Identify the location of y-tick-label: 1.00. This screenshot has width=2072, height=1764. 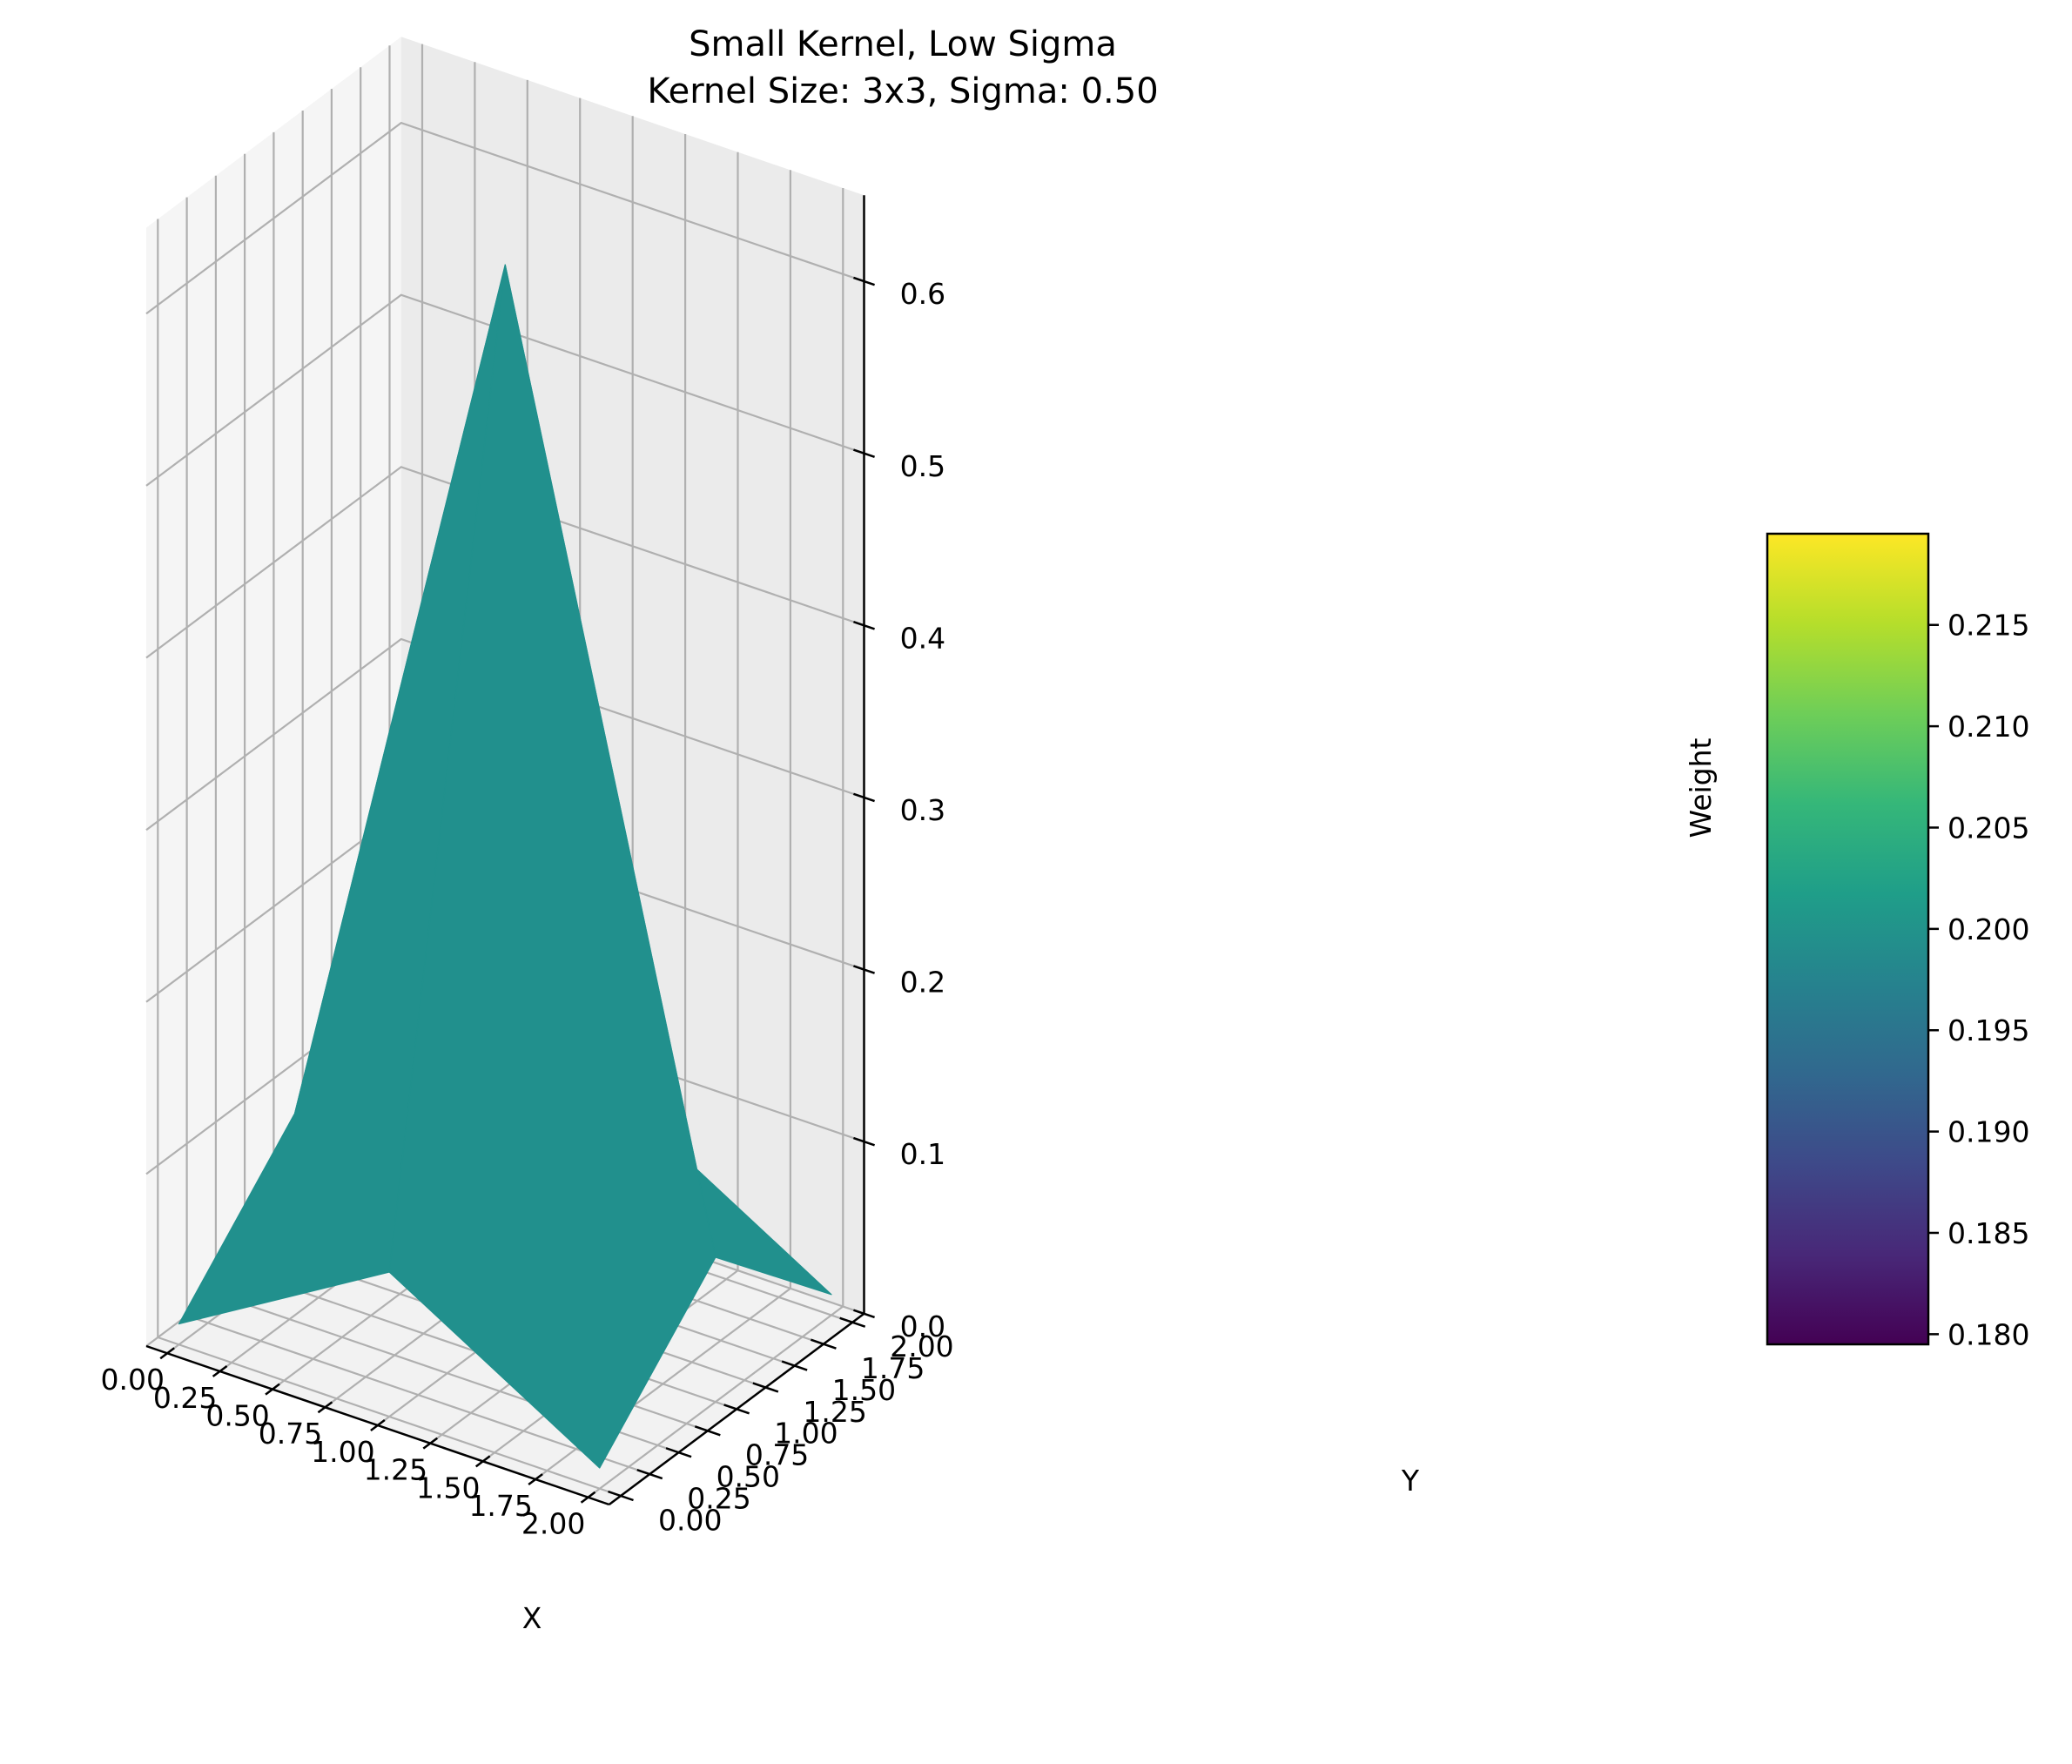
(806, 1434).